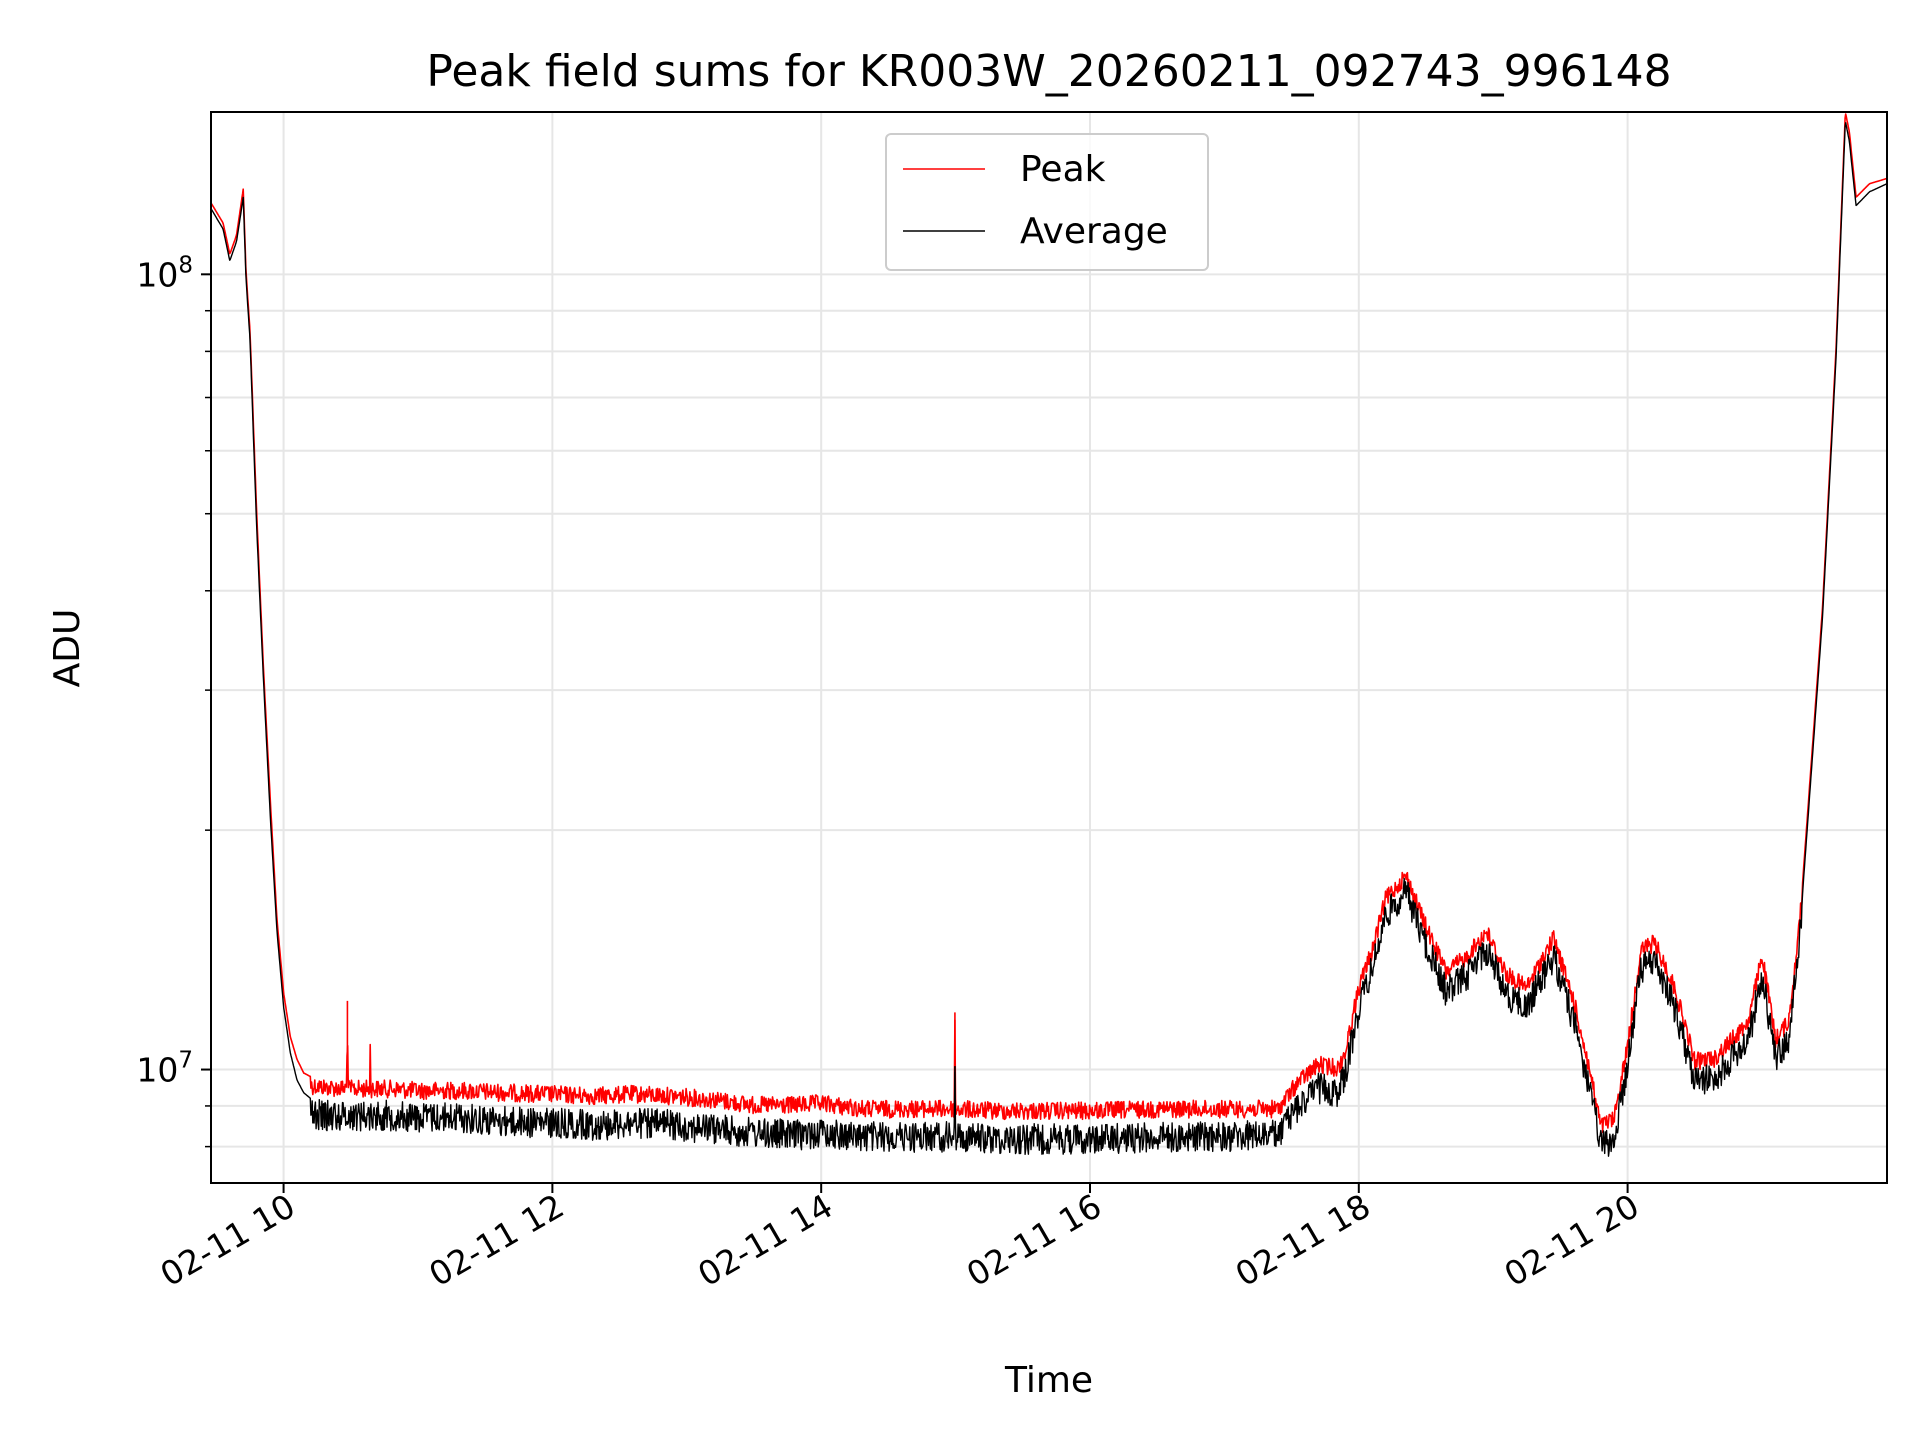 The height and width of the screenshot is (1440, 1920). I want to click on y-axis-label: ADU, so click(67, 648).